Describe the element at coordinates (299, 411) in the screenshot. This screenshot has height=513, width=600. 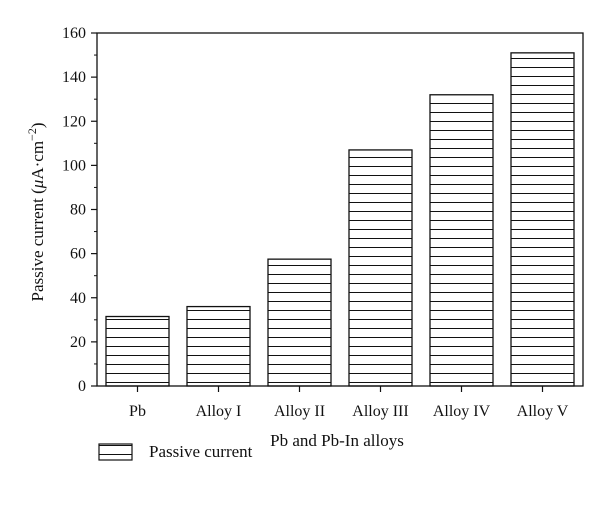
I see `x-tick-label: Alloy II` at that location.